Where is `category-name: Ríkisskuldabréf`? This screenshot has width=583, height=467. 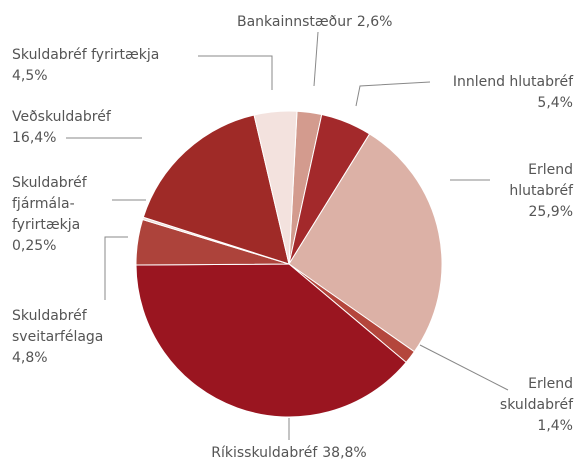 category-name: Ríkisskuldabréf is located at coordinates (264, 453).